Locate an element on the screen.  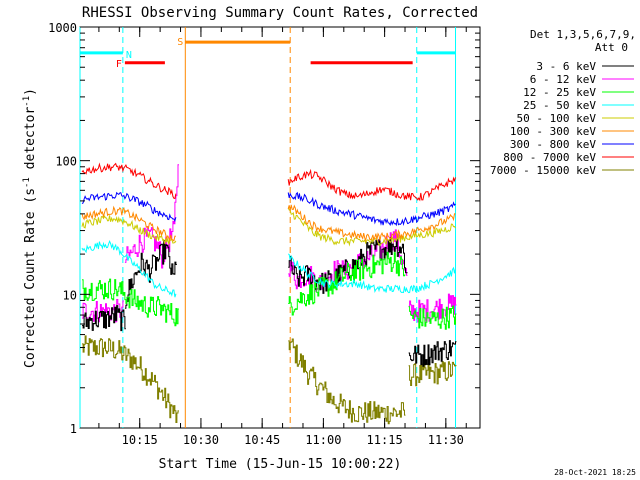
legend-label: 6 - 12 keV is located at coordinates (563, 79).